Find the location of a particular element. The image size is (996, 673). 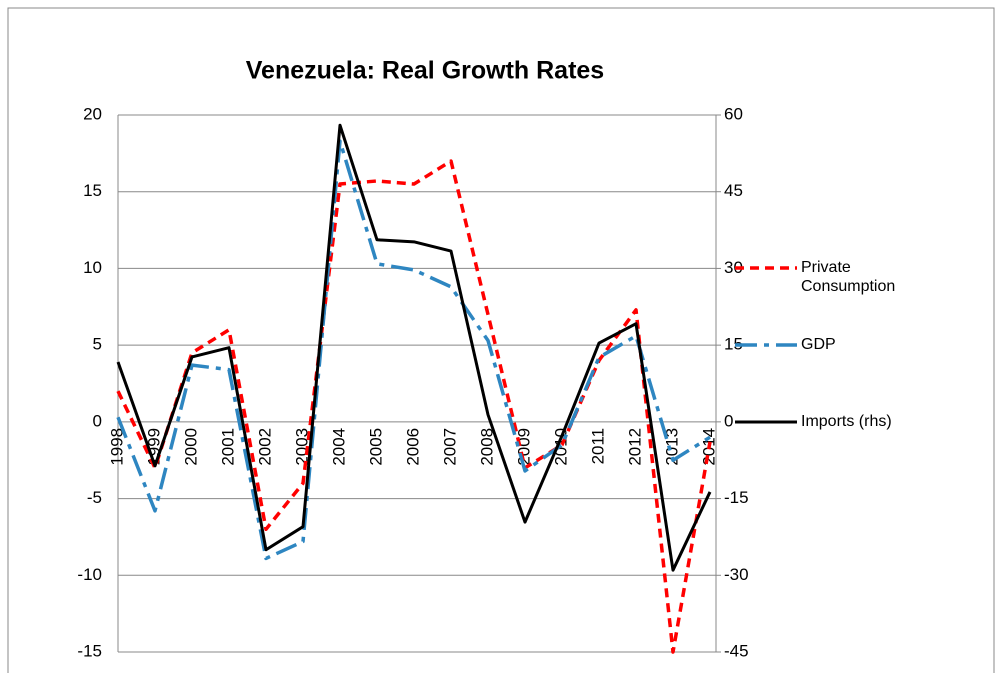

y-tick-label: 20 is located at coordinates (92, 113).